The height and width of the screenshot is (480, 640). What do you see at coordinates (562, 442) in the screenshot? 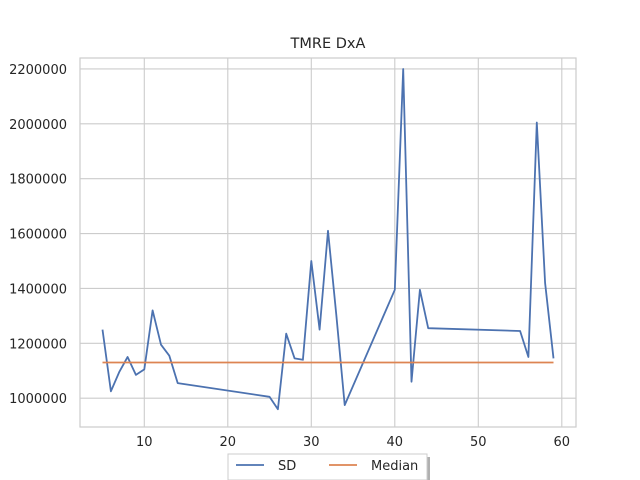
I see `x-tick-label: 60` at bounding box center [562, 442].